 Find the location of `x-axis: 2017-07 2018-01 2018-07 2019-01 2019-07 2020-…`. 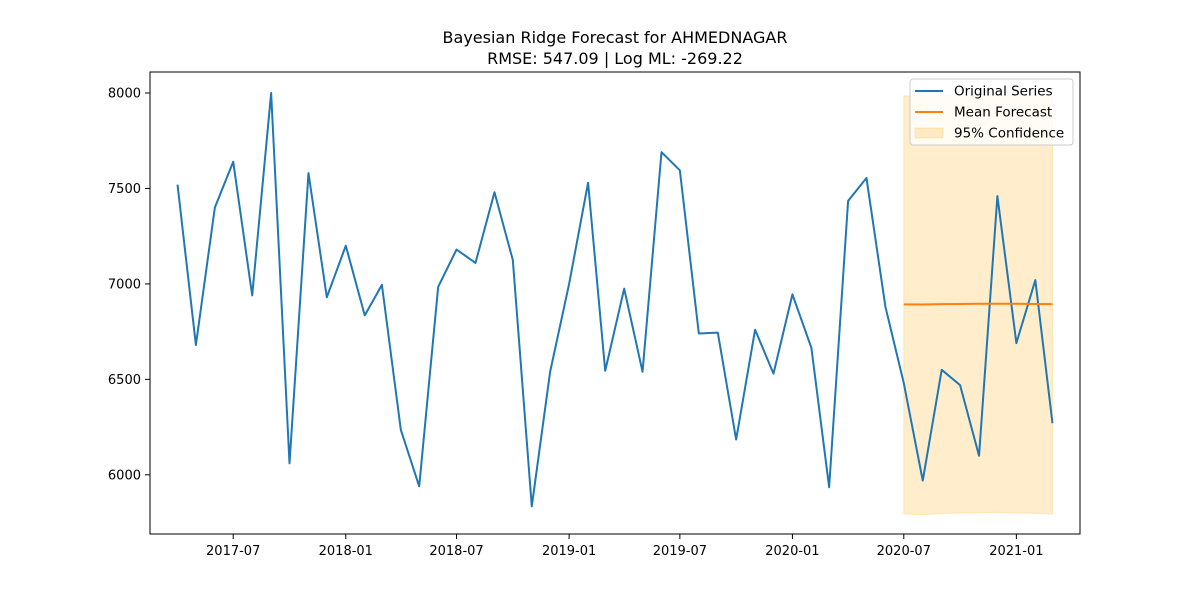

x-axis: 2017-07 2018-01 2018-07 2019-01 2019-07 2020-… is located at coordinates (625, 546).